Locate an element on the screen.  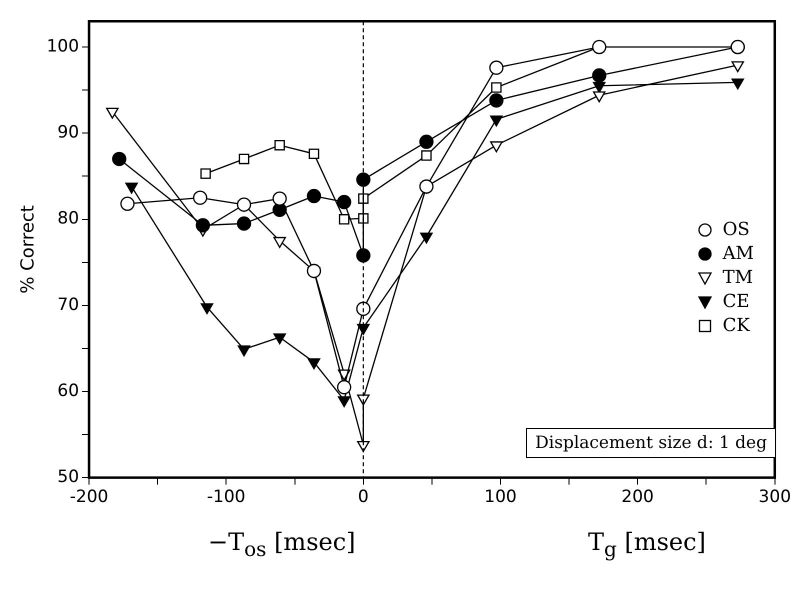
y-tick-label: 100 is located at coordinates (63, 46).